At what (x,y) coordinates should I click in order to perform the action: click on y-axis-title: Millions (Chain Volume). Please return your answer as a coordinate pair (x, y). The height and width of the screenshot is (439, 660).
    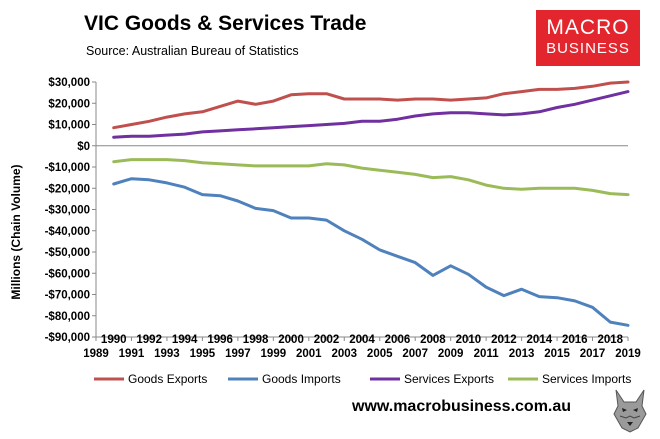
    Looking at the image, I should click on (16, 231).